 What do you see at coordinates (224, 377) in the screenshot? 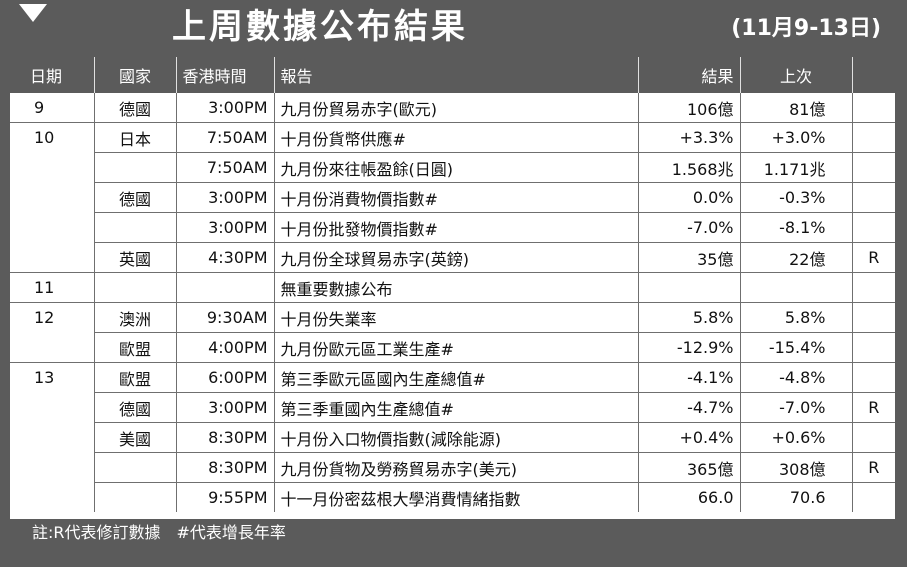
I see `time-cell: 6:00PM` at bounding box center [224, 377].